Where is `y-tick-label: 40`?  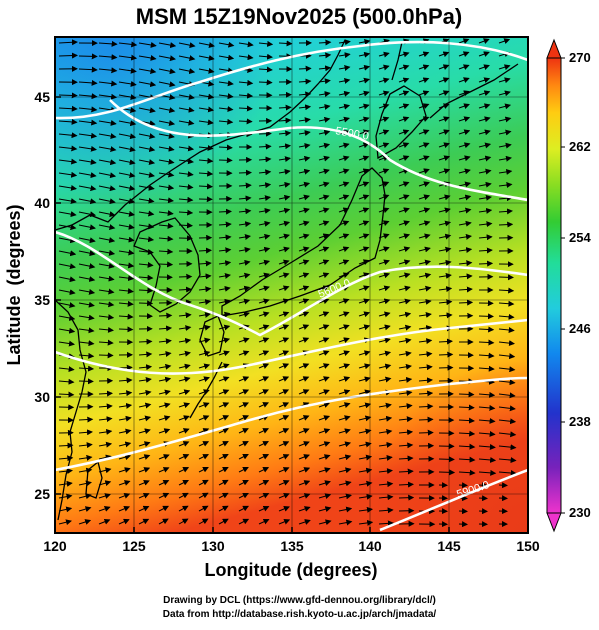
y-tick-label: 40 is located at coordinates (42, 203).